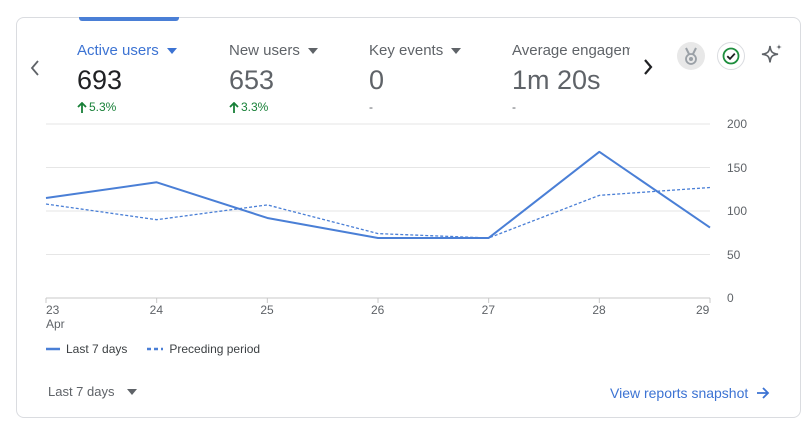  What do you see at coordinates (215, 349) in the screenshot?
I see `legend-label: Preceding period` at bounding box center [215, 349].